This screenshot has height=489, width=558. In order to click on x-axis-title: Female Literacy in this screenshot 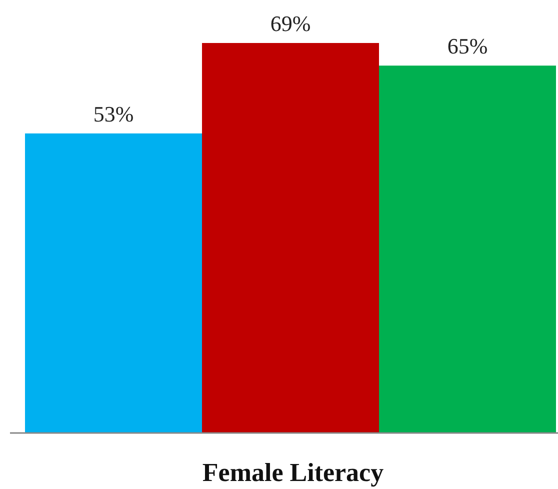, I will do `click(293, 472)`.